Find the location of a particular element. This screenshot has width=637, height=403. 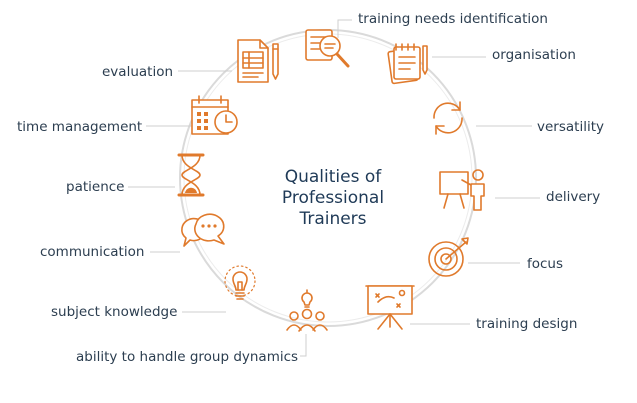

label-training-design: training design is located at coordinates (527, 324).